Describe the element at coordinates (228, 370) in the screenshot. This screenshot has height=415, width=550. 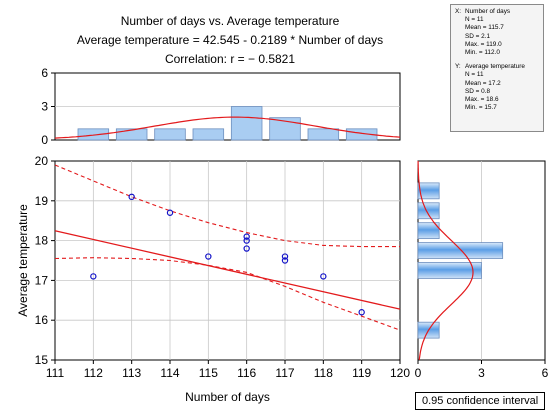
I see `x-axis-ticks: 111 112 113 114 115 116 117 118 119 120` at that location.